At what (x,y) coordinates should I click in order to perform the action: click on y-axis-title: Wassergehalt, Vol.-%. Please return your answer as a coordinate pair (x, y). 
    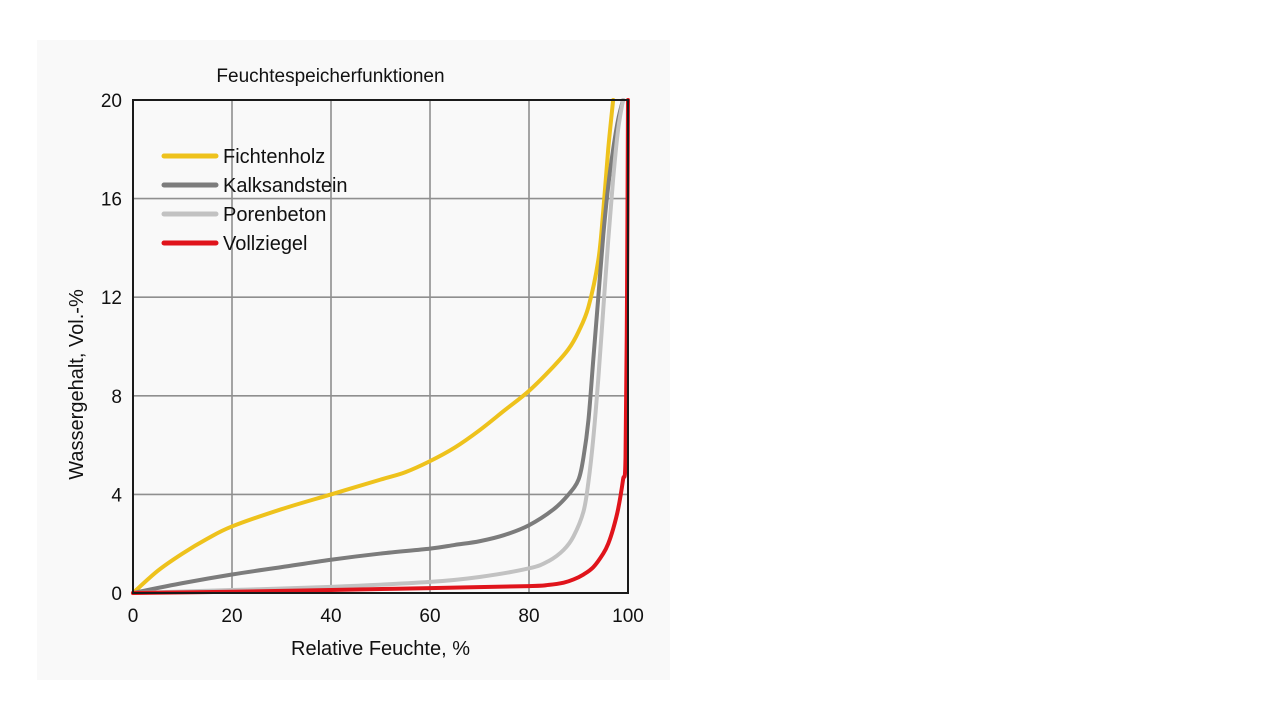
    Looking at the image, I should click on (77, 384).